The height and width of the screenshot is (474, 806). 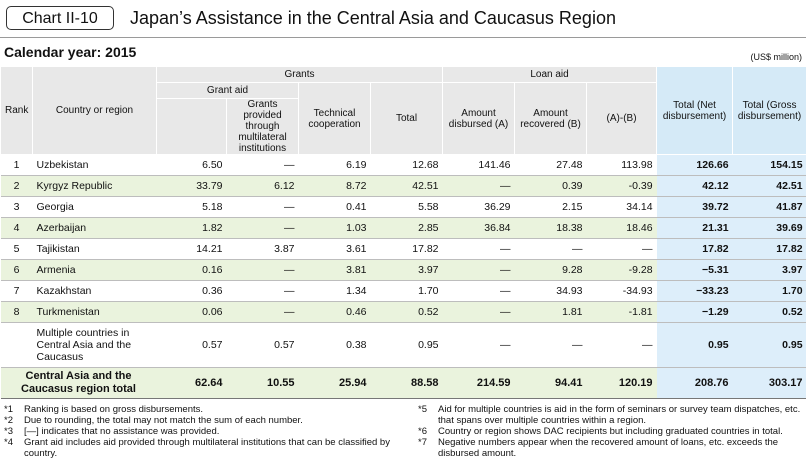 I want to click on cell-tech: 6.19, so click(x=334, y=165).